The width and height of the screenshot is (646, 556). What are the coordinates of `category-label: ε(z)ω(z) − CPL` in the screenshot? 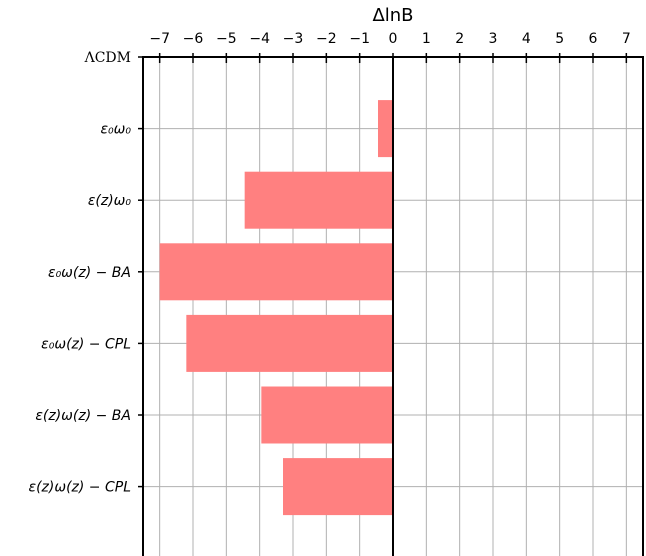 It's located at (80, 488).